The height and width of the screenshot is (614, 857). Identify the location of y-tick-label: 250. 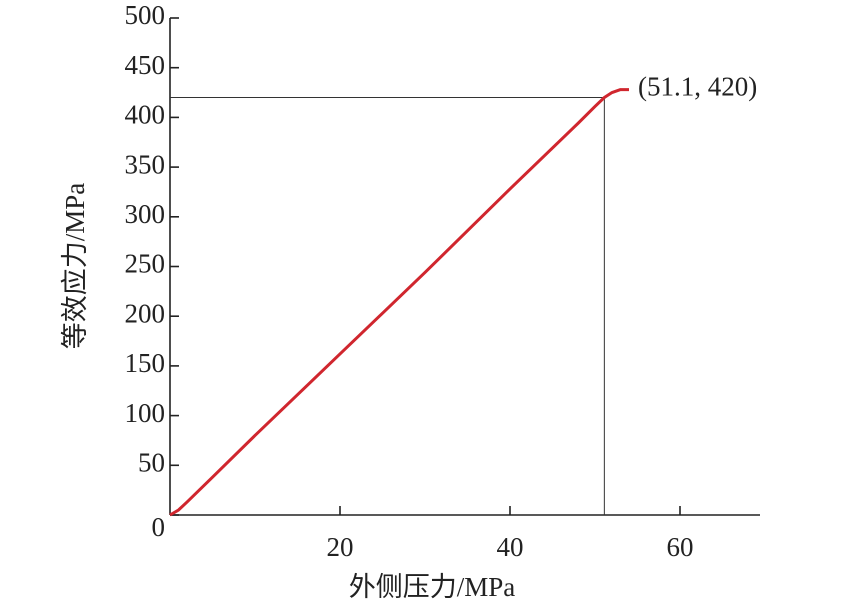
(145, 264).